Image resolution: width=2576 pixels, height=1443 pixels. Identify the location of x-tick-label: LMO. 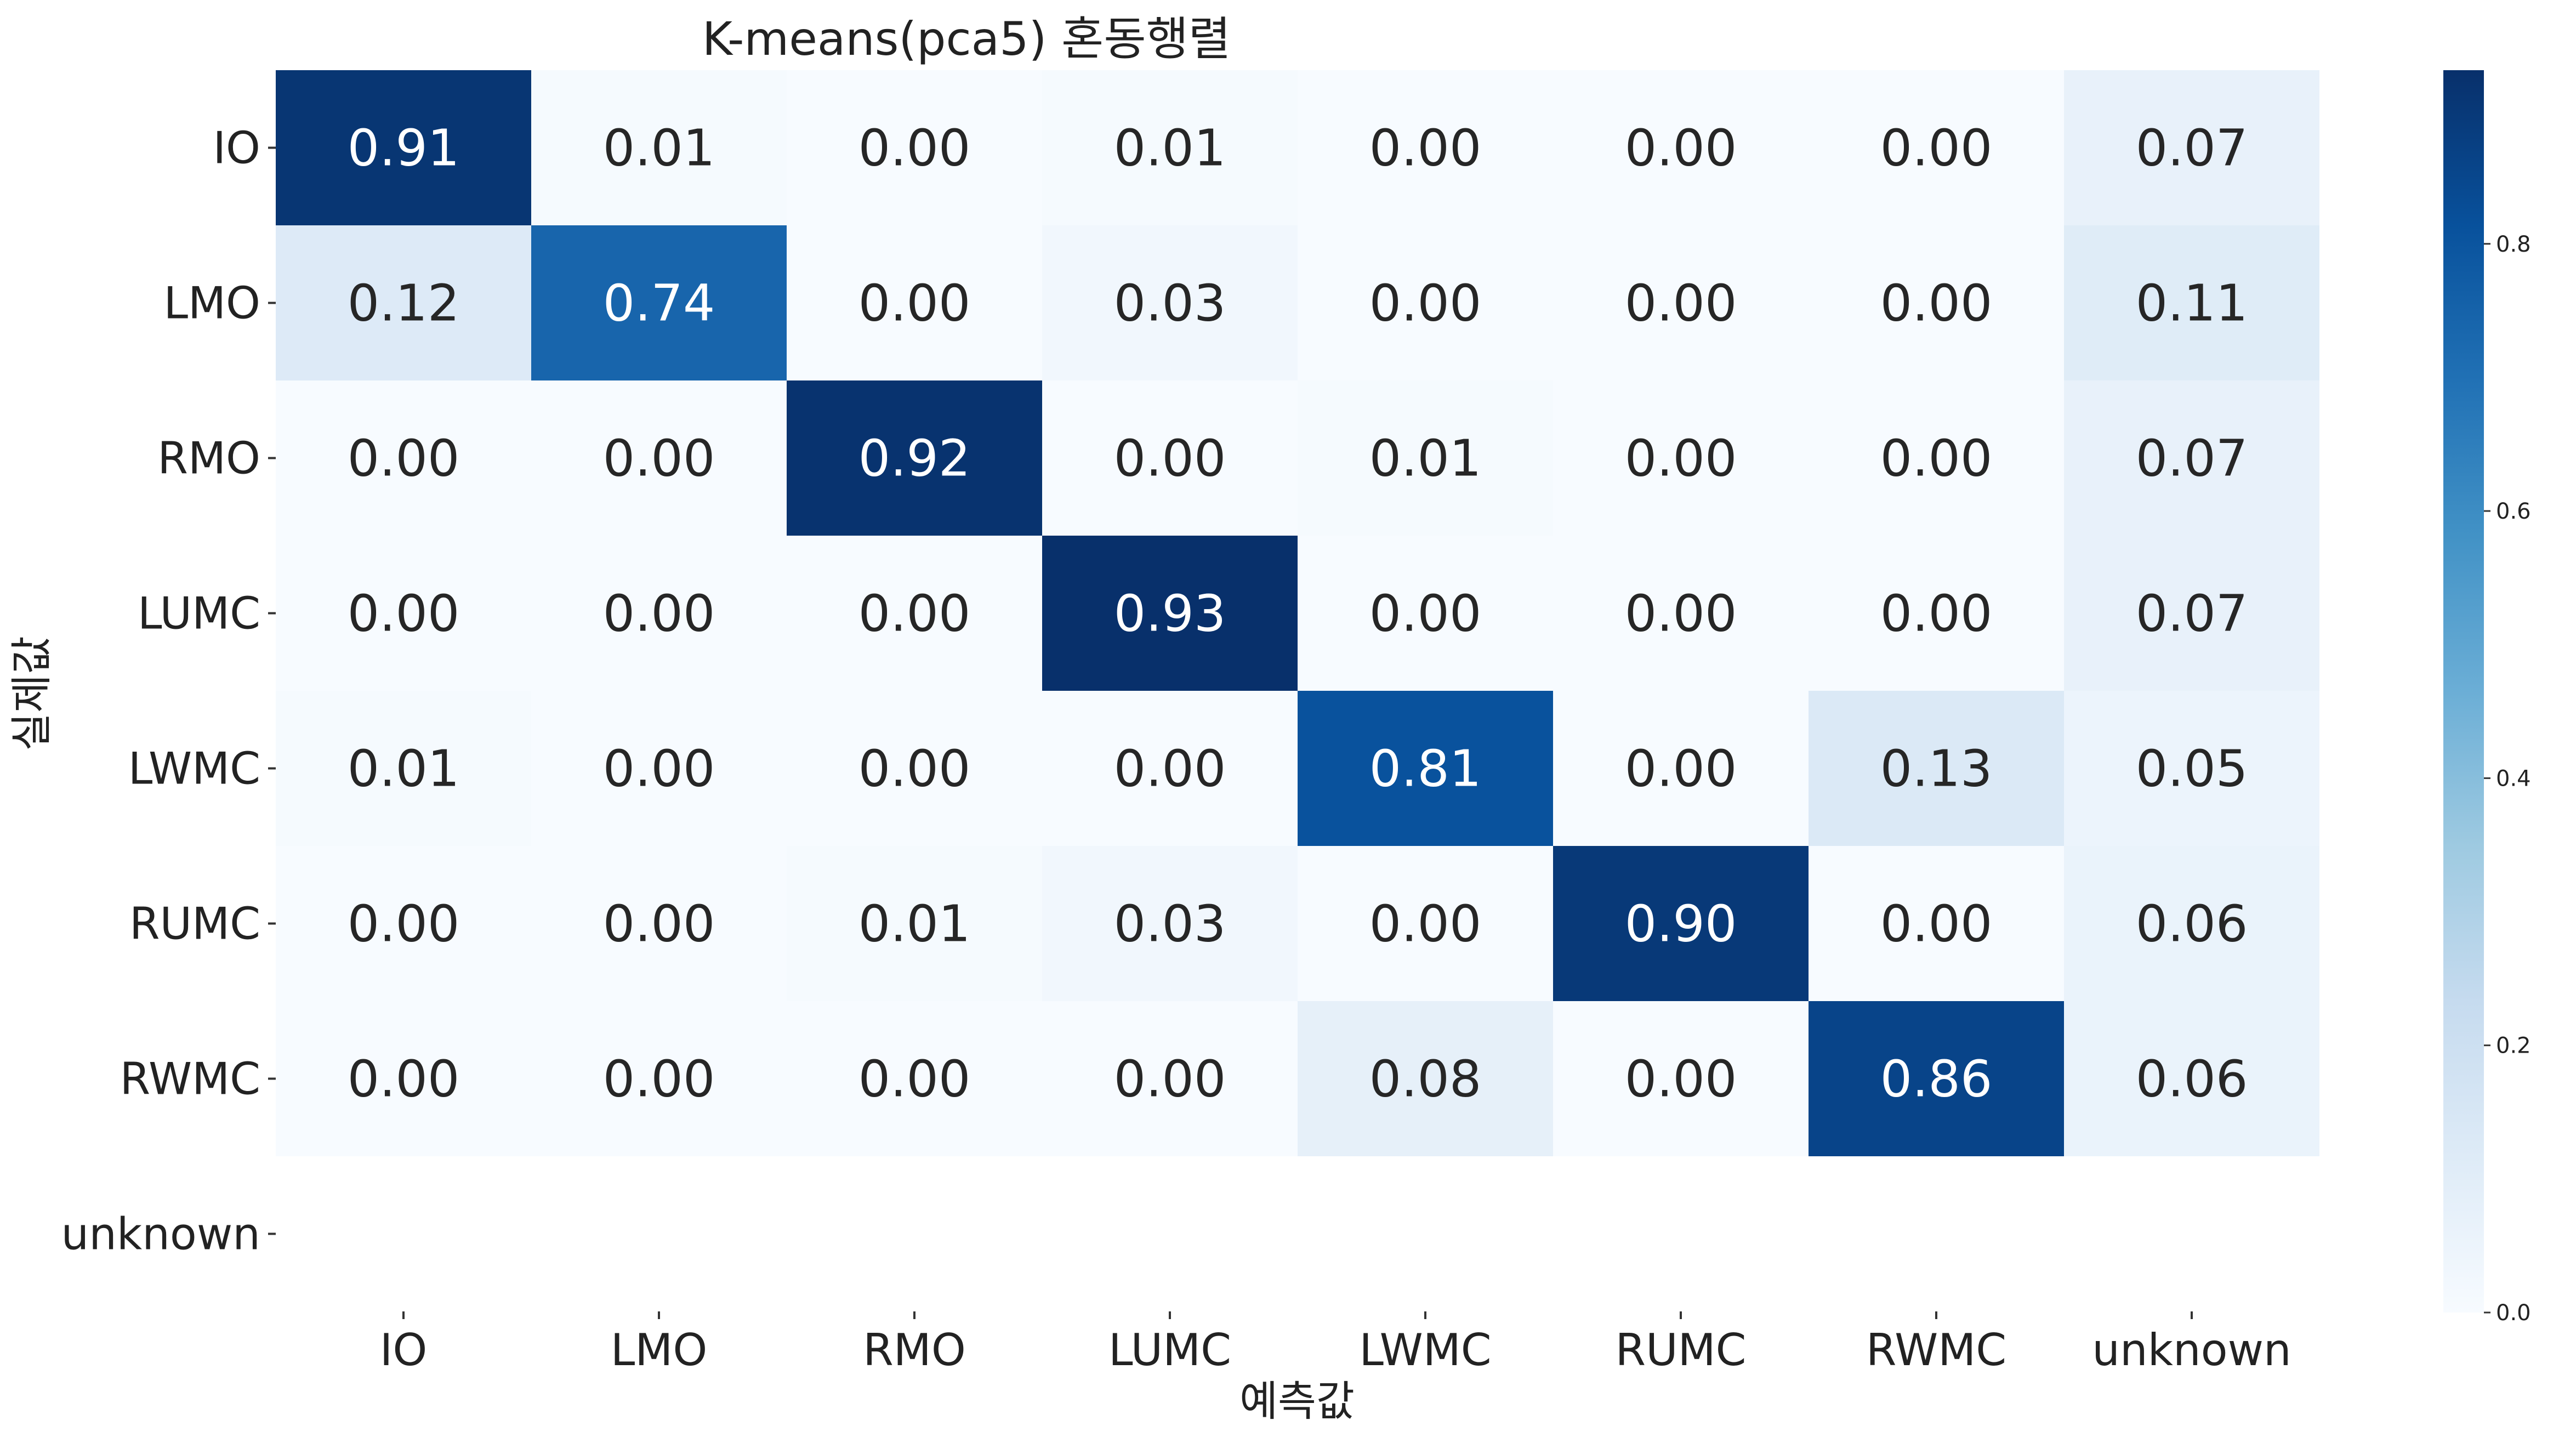
(659, 1350).